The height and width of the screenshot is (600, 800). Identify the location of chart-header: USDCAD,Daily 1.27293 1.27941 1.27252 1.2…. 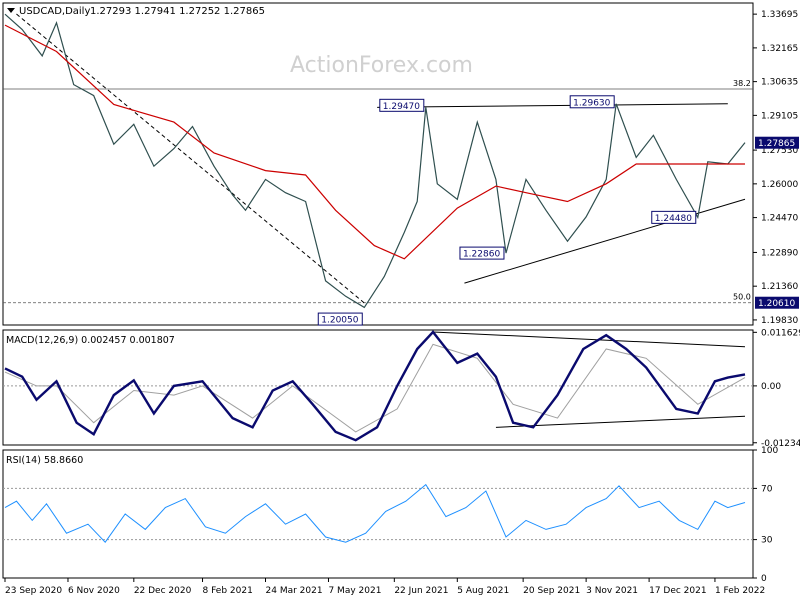
(136, 11).